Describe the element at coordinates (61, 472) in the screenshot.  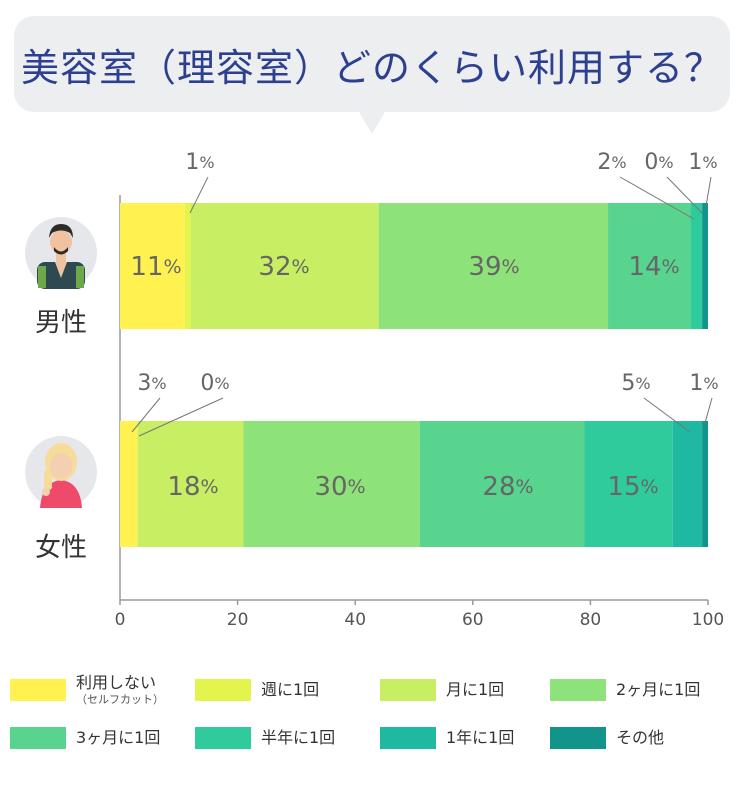
I see `female-avatar-icon` at that location.